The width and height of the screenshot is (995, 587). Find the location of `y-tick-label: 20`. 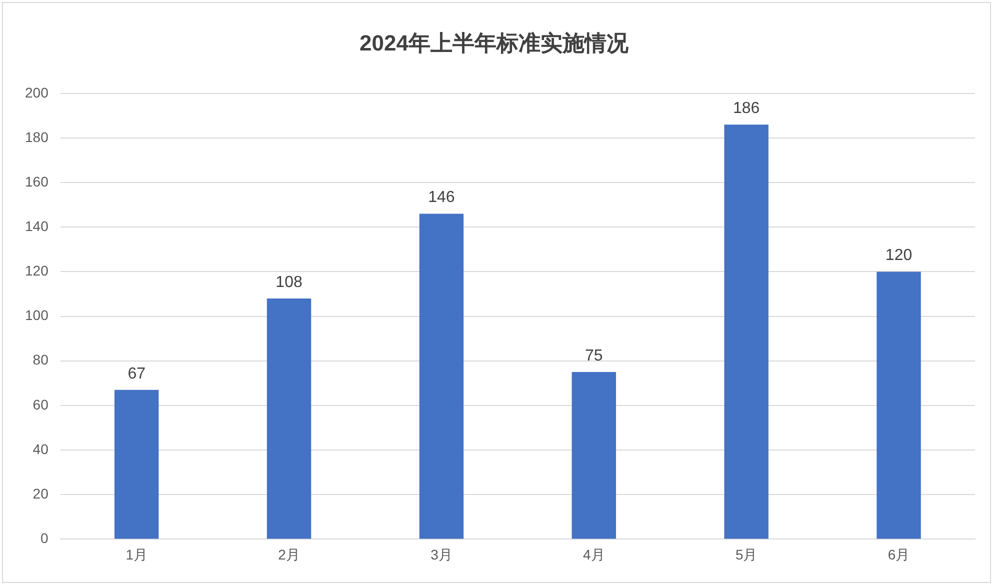

y-tick-label: 20 is located at coordinates (40, 493).